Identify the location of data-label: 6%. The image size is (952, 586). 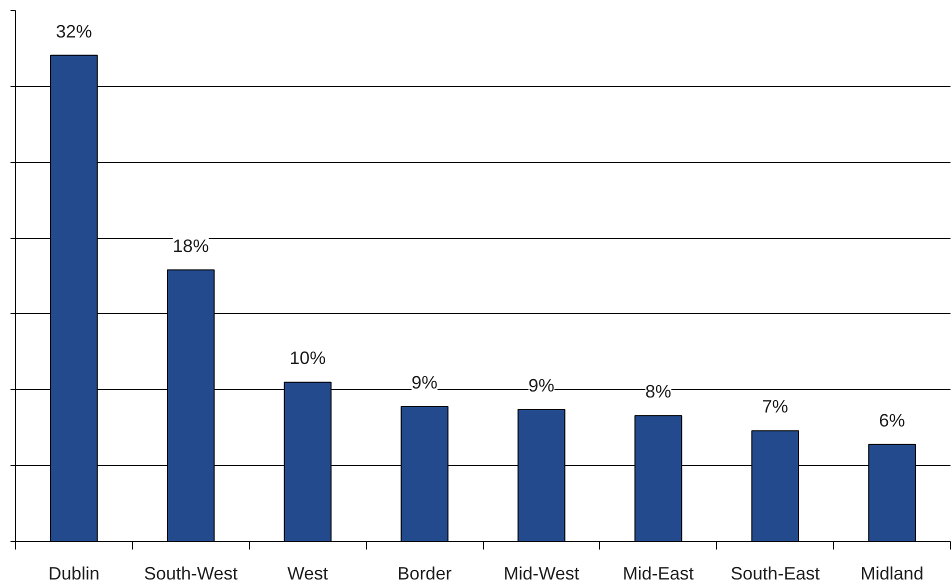
(892, 420).